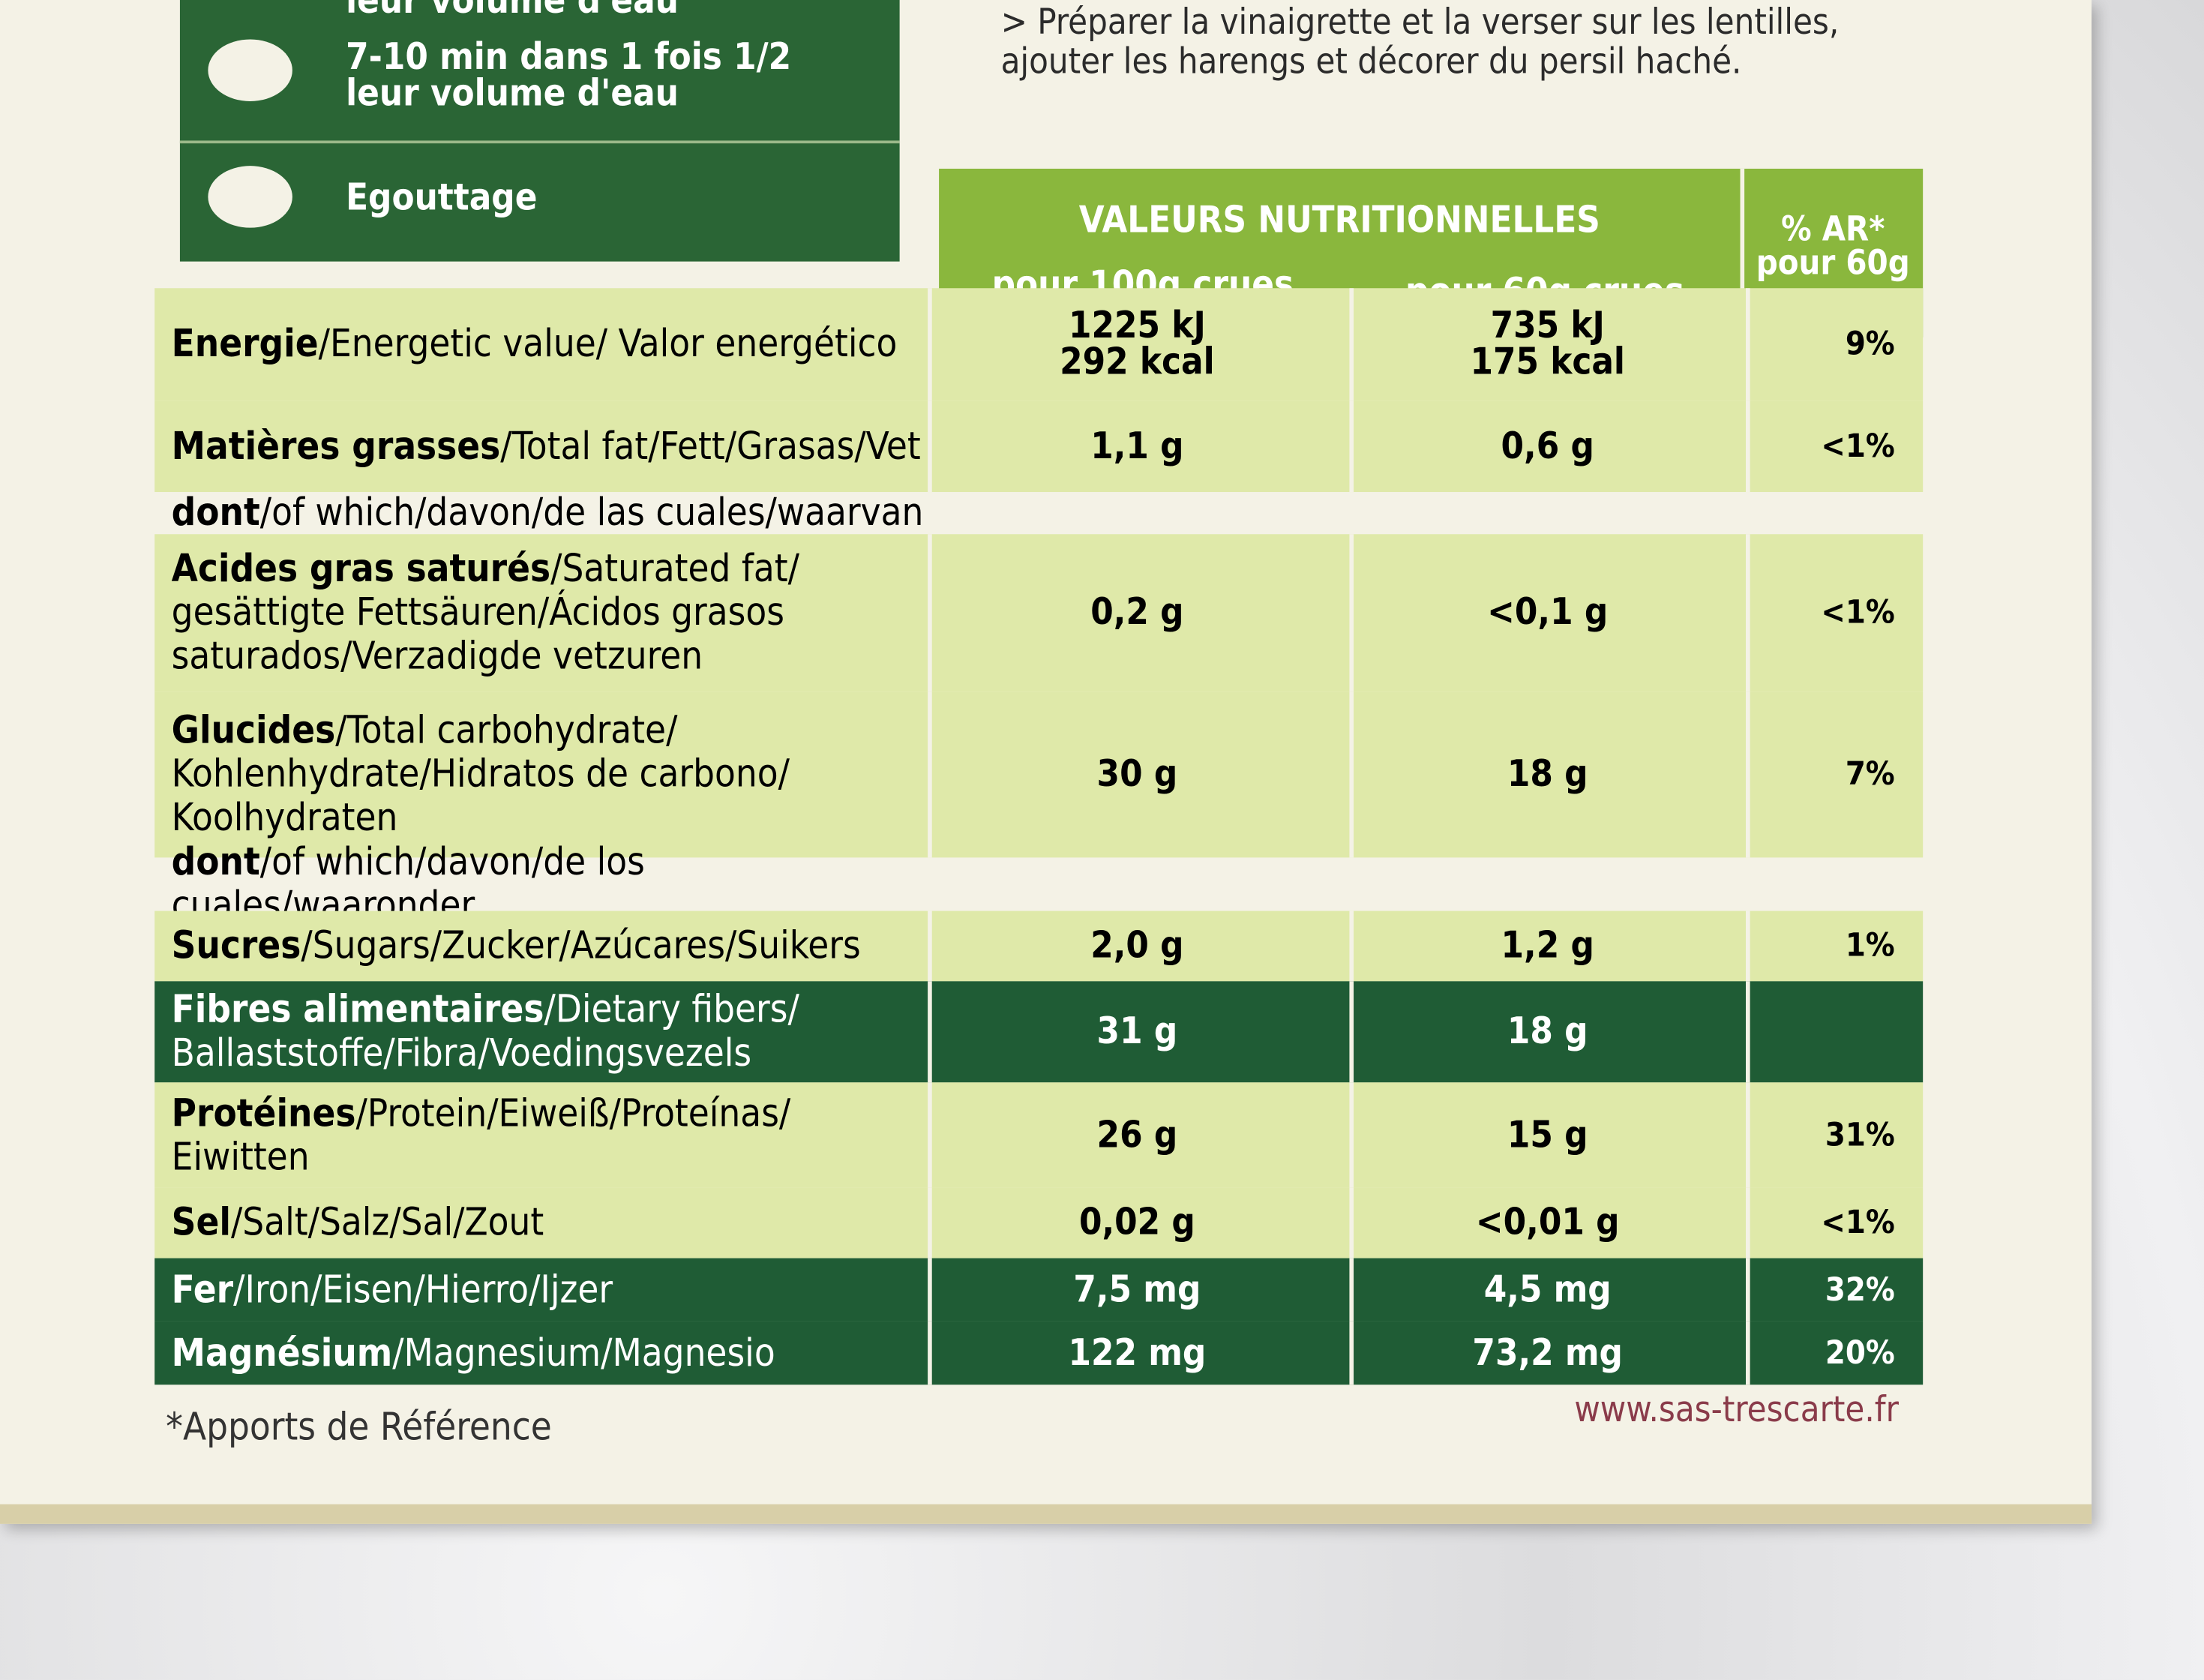 The width and height of the screenshot is (2204, 1680). What do you see at coordinates (202, 1290) in the screenshot?
I see `label-bold: Fer` at bounding box center [202, 1290].